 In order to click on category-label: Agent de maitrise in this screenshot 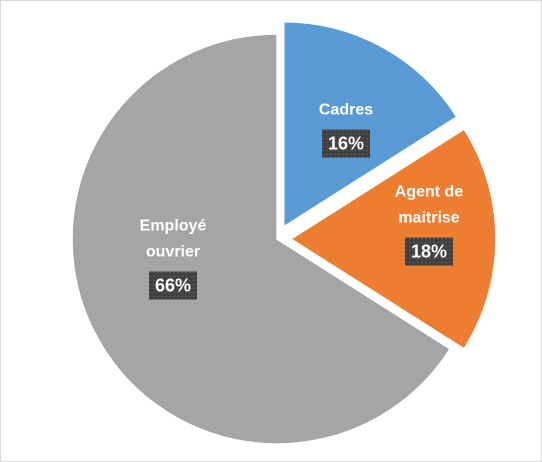, I will do `click(429, 205)`.